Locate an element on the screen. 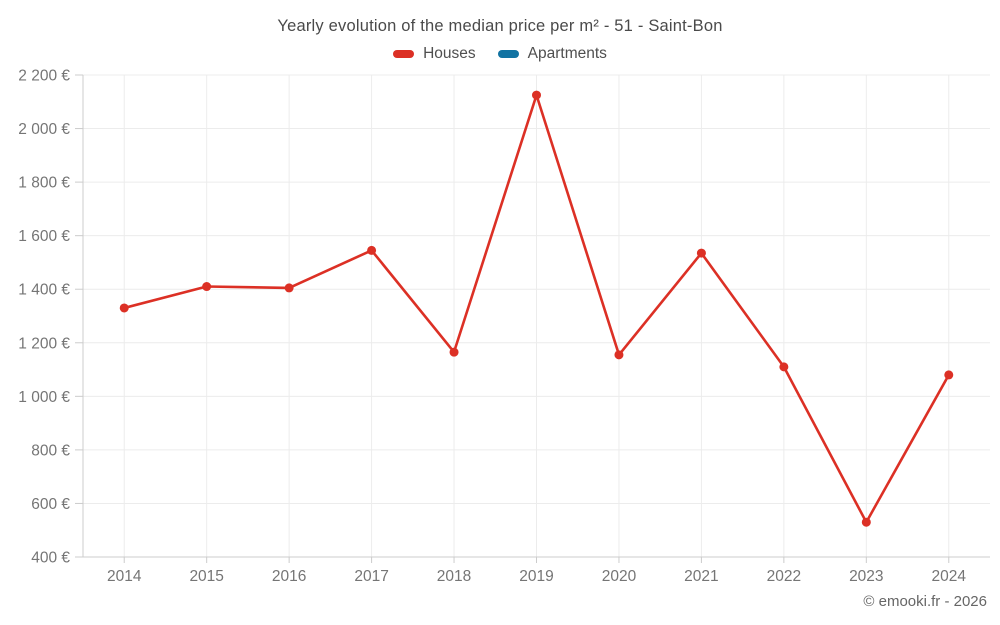 The width and height of the screenshot is (1000, 625). houses-point-2022 is located at coordinates (784, 367).